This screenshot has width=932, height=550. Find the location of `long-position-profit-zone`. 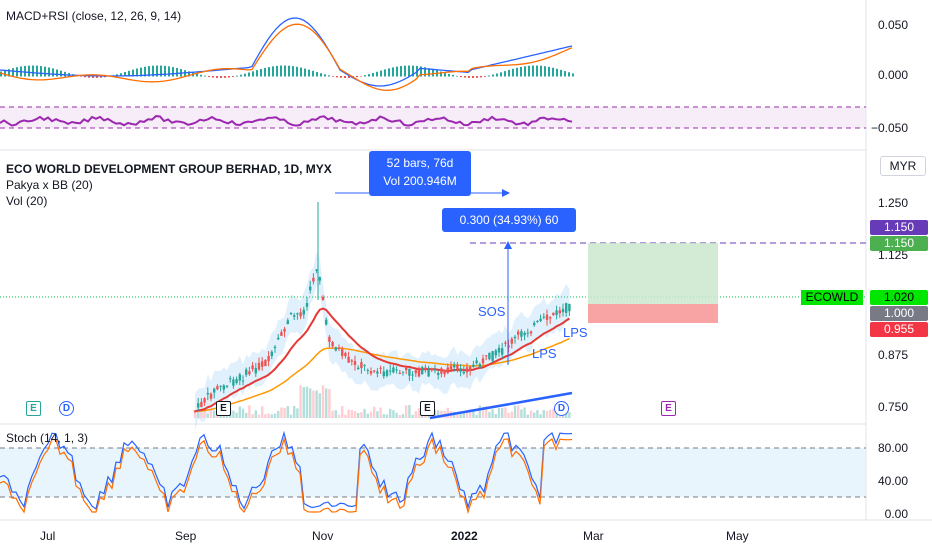

long-position-profit-zone is located at coordinates (653, 273).